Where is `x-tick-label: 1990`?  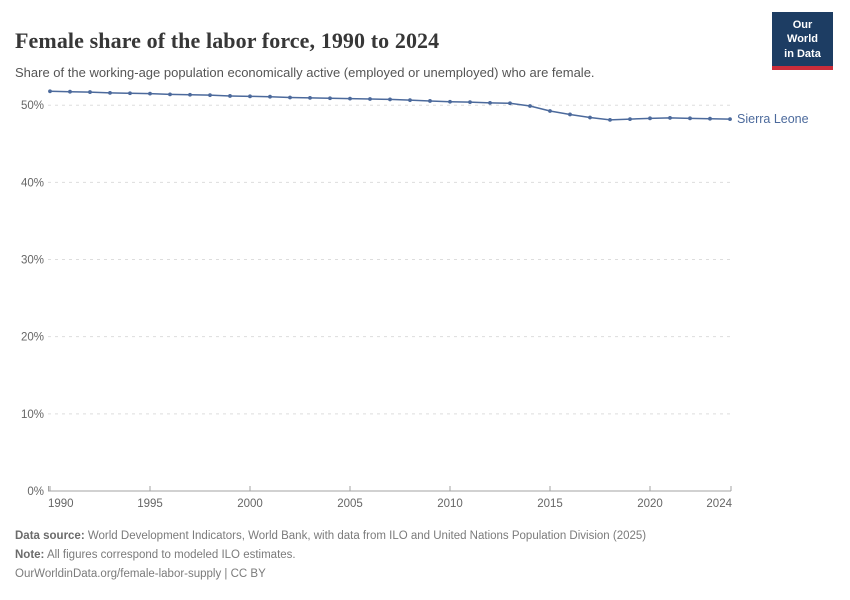 x-tick-label: 1990 is located at coordinates (61, 504).